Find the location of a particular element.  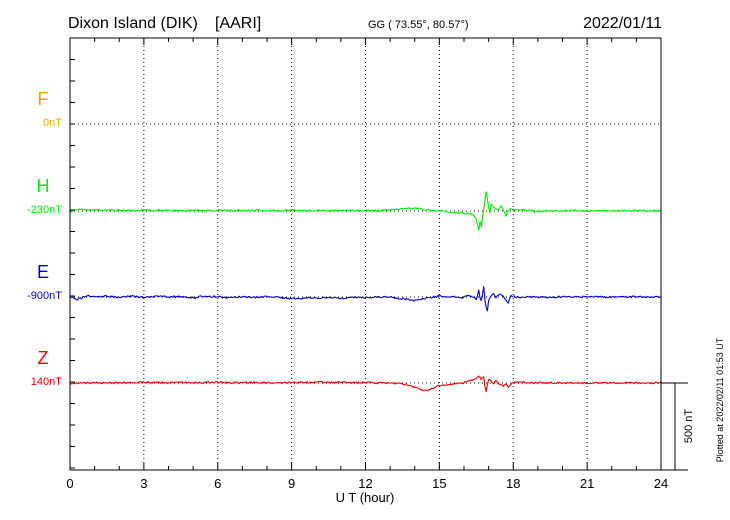

series-E-baseline: -900nT is located at coordinates (44, 296).